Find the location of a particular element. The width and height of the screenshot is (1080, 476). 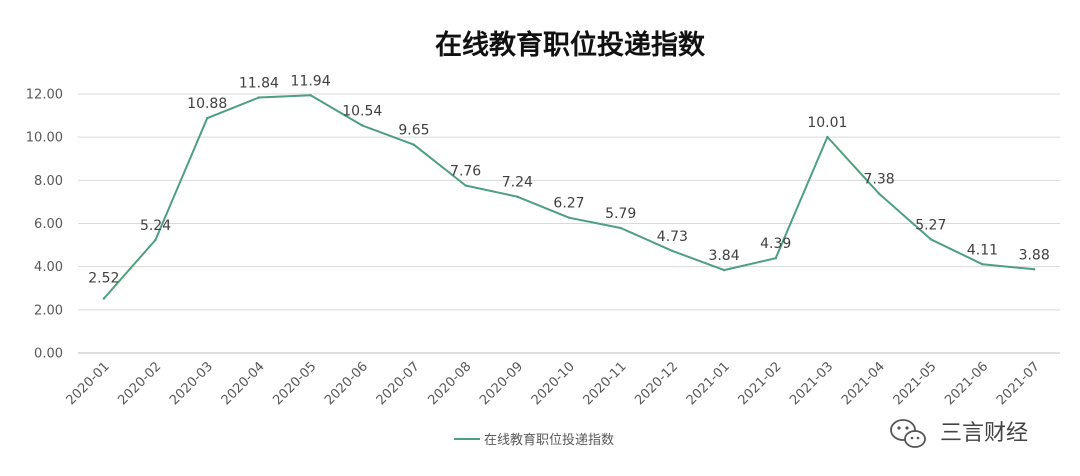

x-tick-label: 2020-02 is located at coordinates (139, 383).